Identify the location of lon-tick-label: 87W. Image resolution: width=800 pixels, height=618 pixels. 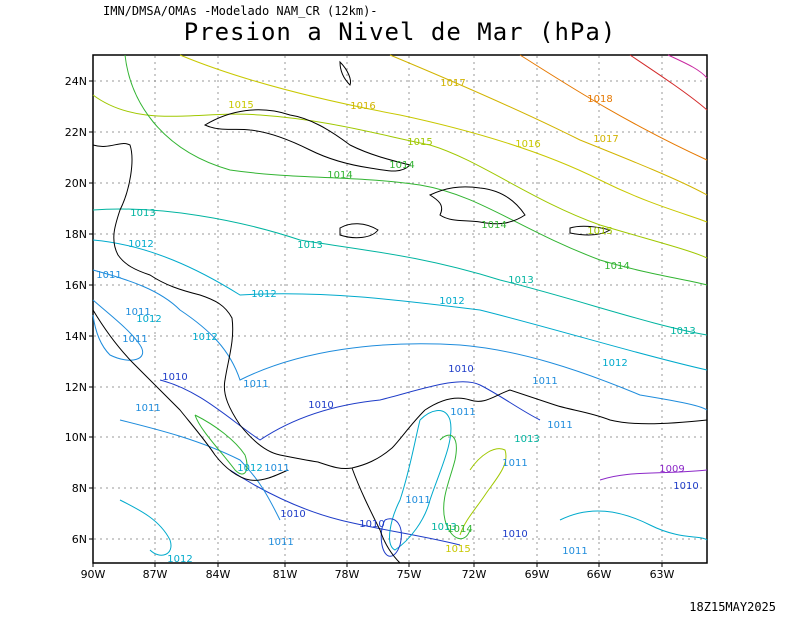
(155, 574).